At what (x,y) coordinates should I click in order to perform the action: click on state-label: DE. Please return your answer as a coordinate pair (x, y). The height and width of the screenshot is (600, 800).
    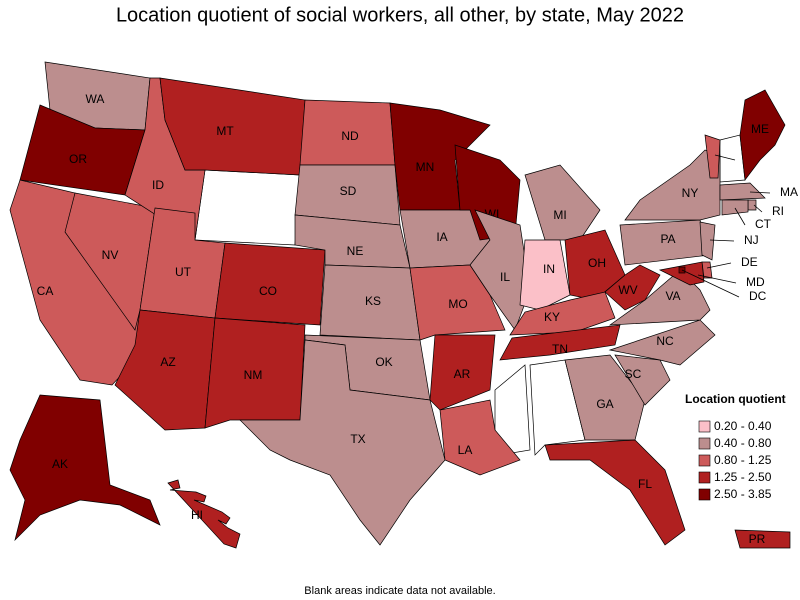
    Looking at the image, I should click on (749, 262).